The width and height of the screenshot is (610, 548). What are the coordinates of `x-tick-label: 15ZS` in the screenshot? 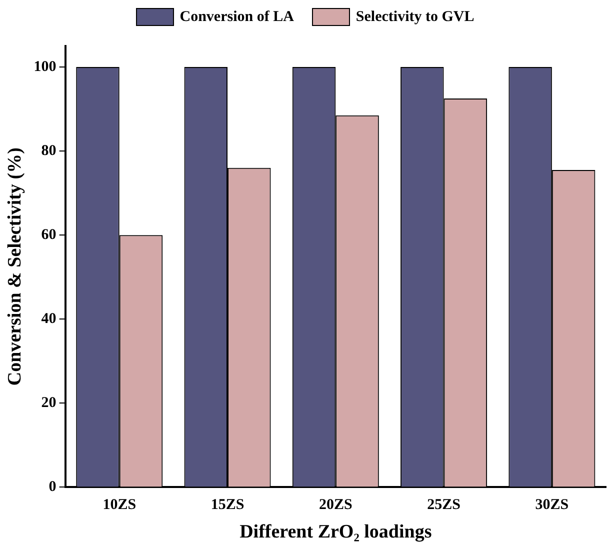 It's located at (227, 505).